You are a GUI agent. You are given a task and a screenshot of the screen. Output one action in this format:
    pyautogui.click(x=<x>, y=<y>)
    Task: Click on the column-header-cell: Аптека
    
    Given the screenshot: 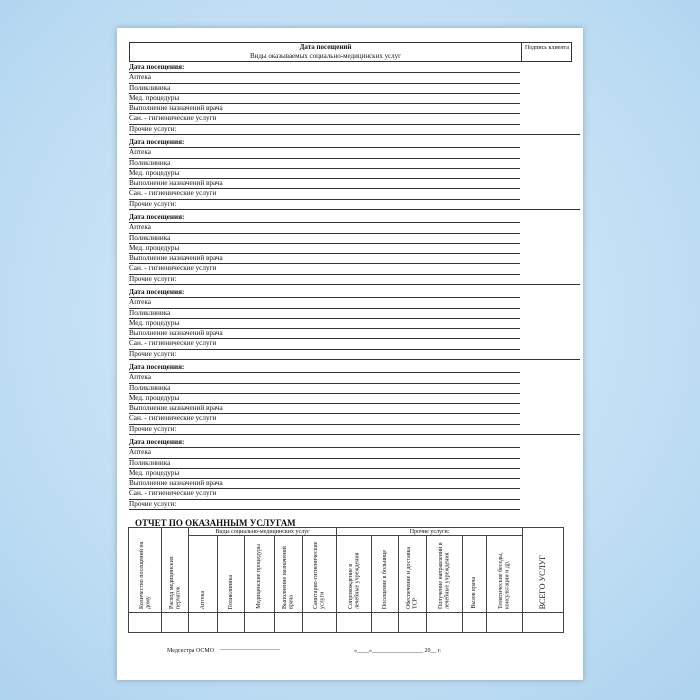 What is the action you would take?
    pyautogui.click(x=203, y=574)
    